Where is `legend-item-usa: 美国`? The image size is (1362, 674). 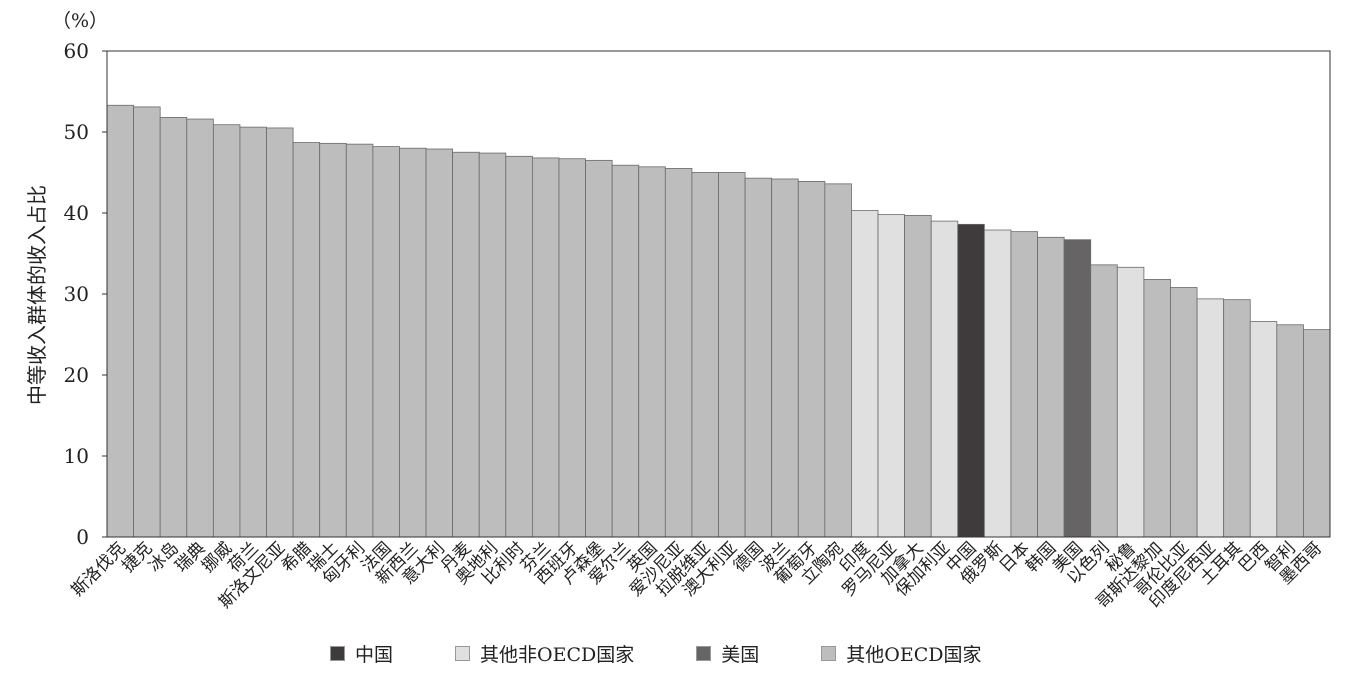
legend-item-usa: 美国 is located at coordinates (727, 653).